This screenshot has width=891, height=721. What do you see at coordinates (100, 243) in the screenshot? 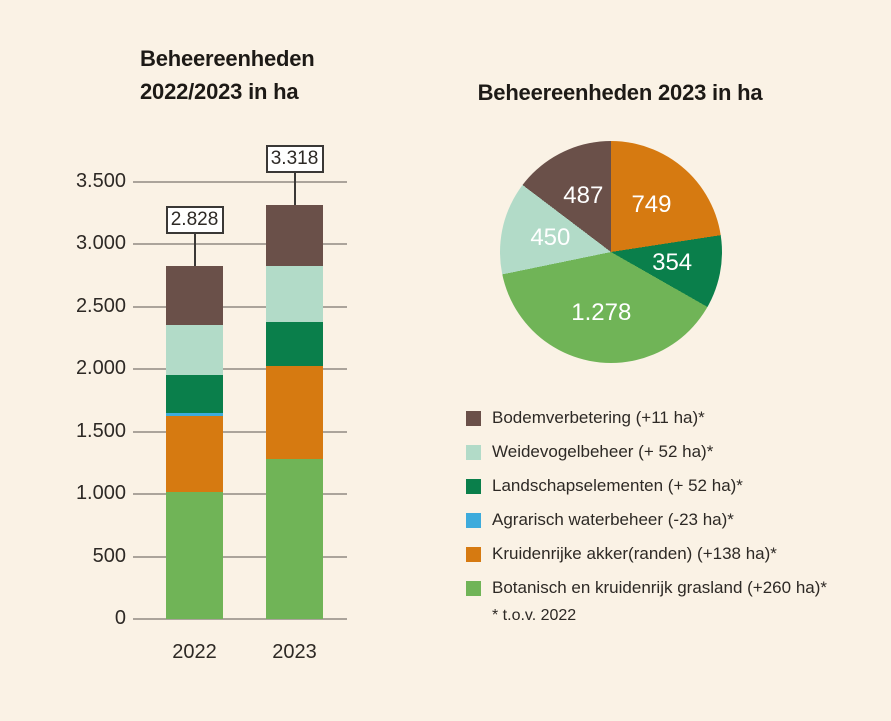
I see `y-axis-tick-label: 3.000` at bounding box center [100, 243].